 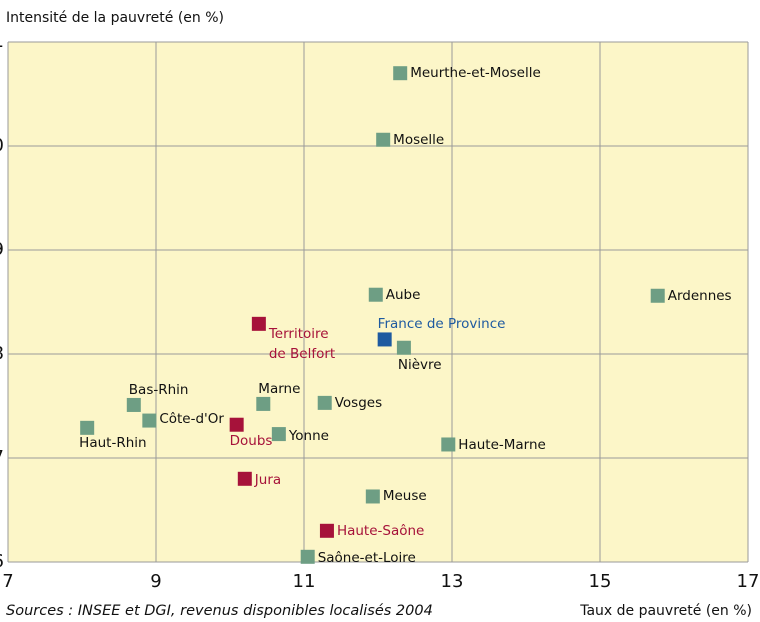 What do you see at coordinates (158, 389) in the screenshot?
I see `point-label: Bas-Rhin` at bounding box center [158, 389].